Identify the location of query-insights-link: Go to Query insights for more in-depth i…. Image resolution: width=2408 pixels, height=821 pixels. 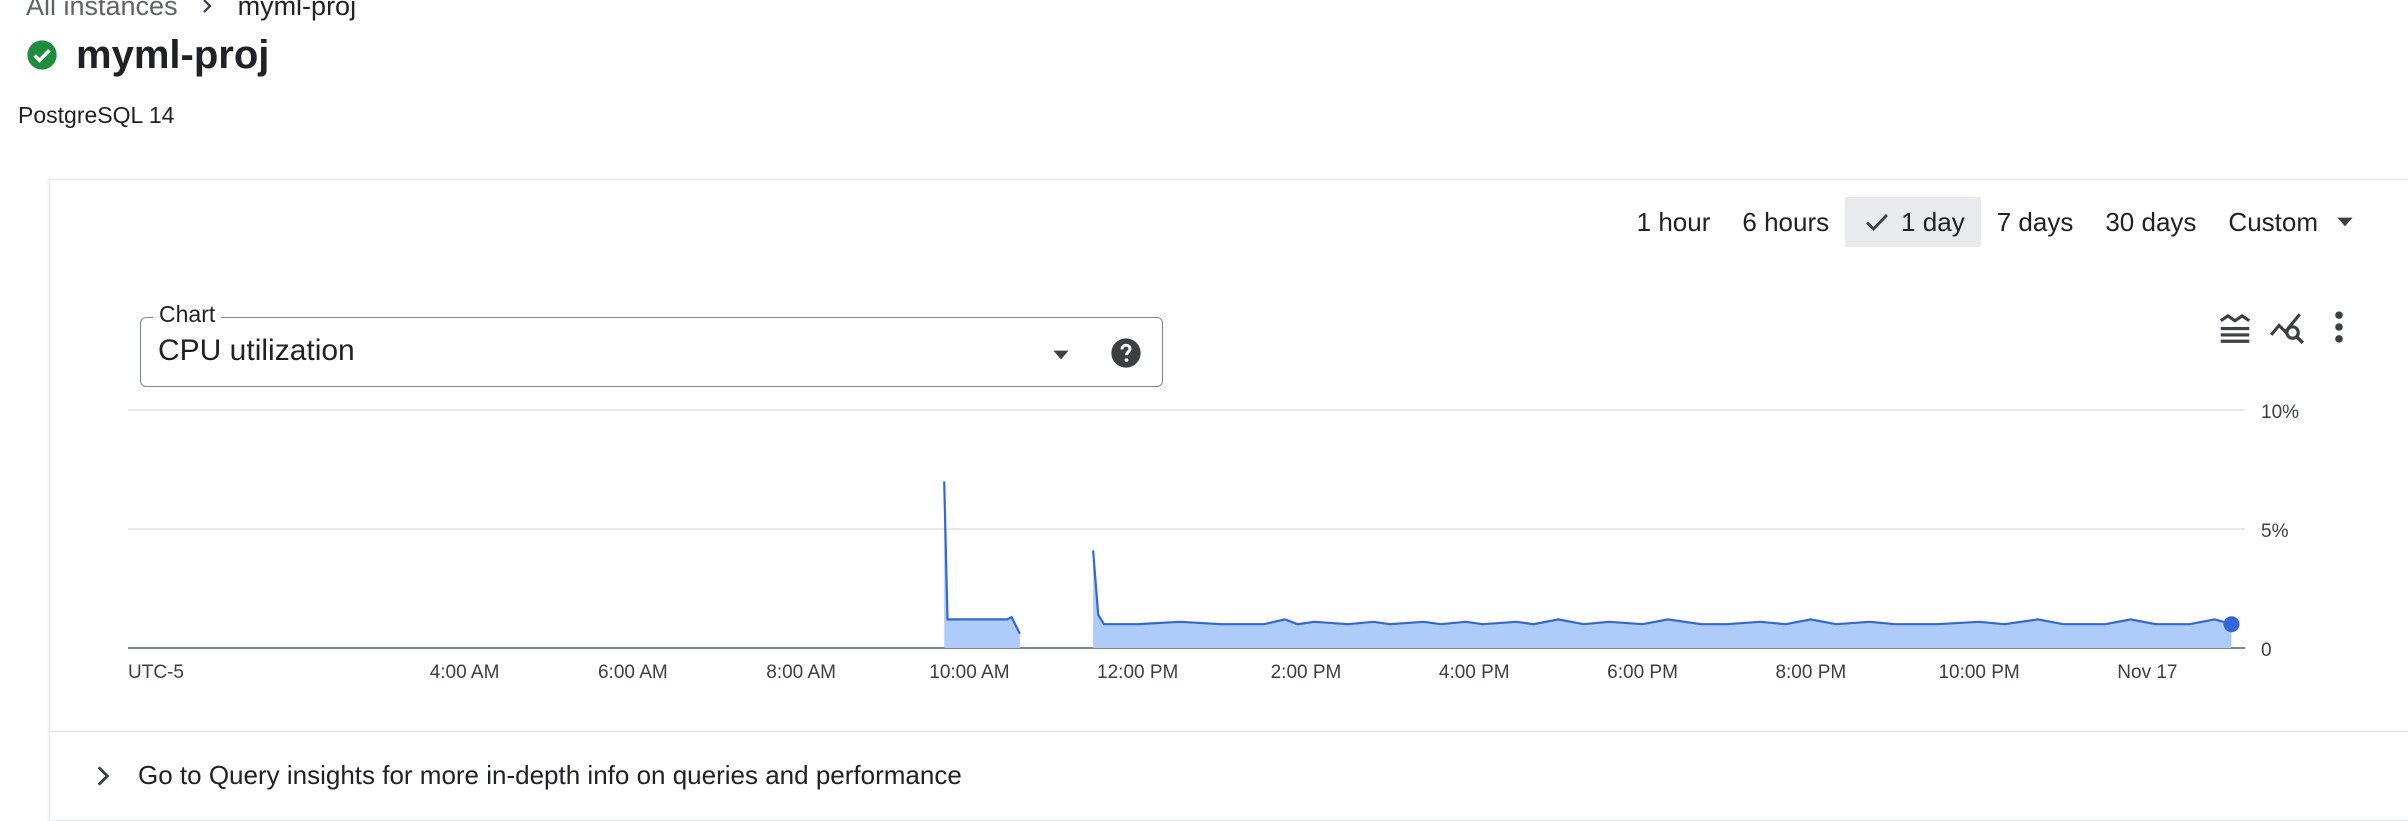
(550, 775).